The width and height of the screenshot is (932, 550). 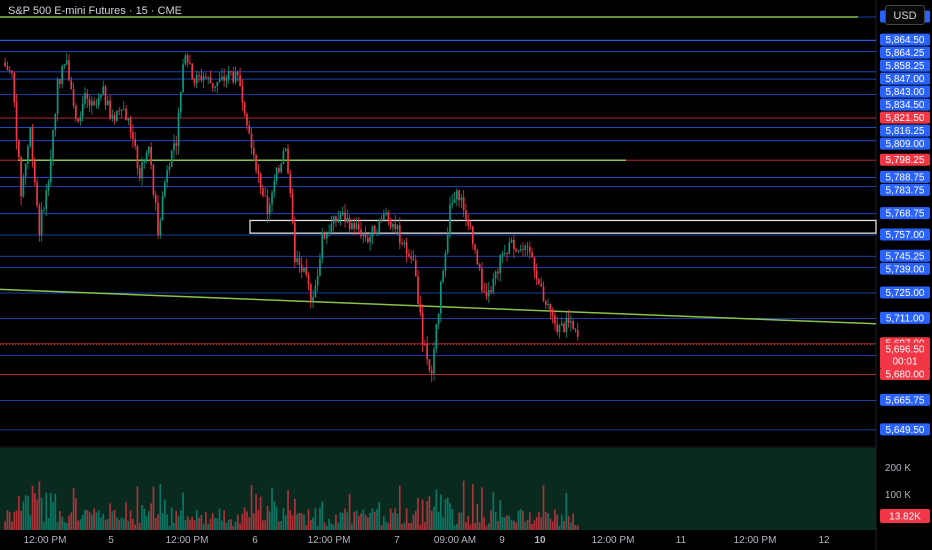 What do you see at coordinates (111, 540) in the screenshot?
I see `time-axis-label: 5` at bounding box center [111, 540].